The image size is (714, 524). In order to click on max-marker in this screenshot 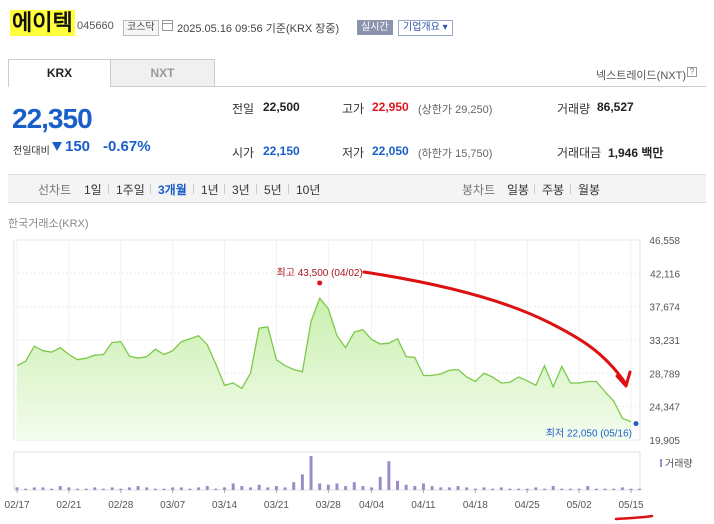, I will do `click(320, 283)`.